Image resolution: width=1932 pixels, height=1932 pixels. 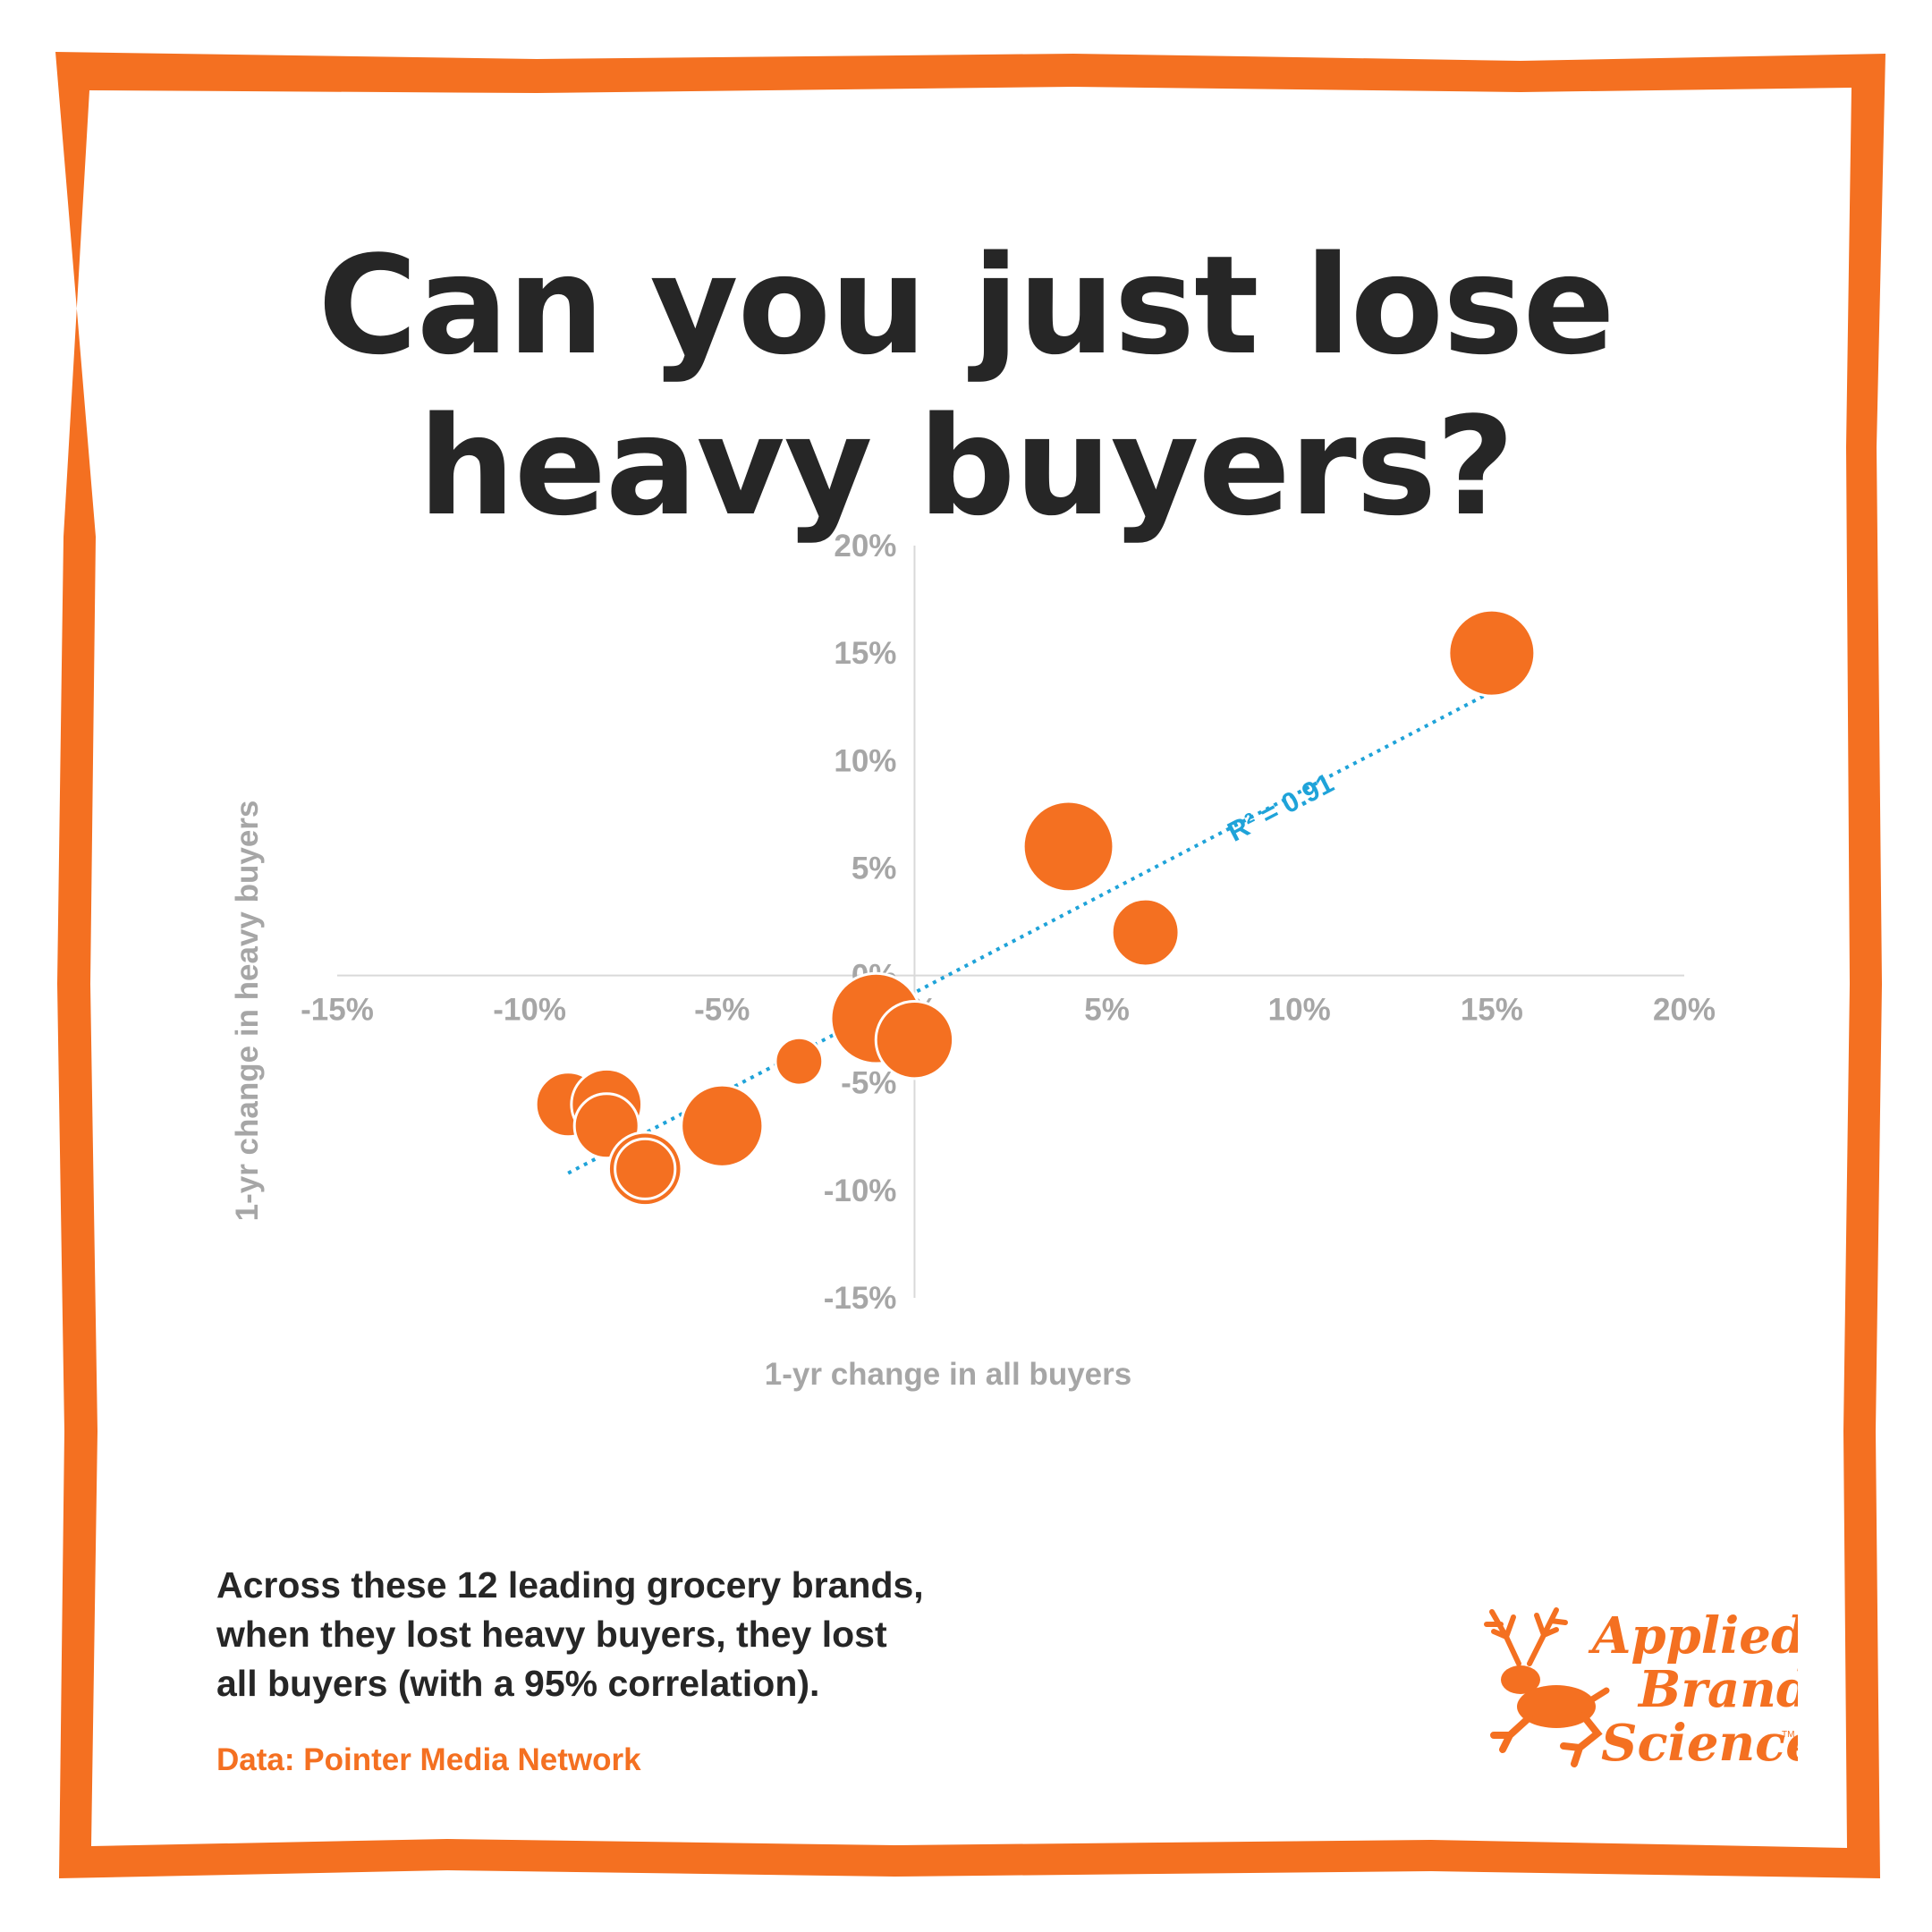 I want to click on logo-word-applied: Applied, so click(x=1693, y=1635).